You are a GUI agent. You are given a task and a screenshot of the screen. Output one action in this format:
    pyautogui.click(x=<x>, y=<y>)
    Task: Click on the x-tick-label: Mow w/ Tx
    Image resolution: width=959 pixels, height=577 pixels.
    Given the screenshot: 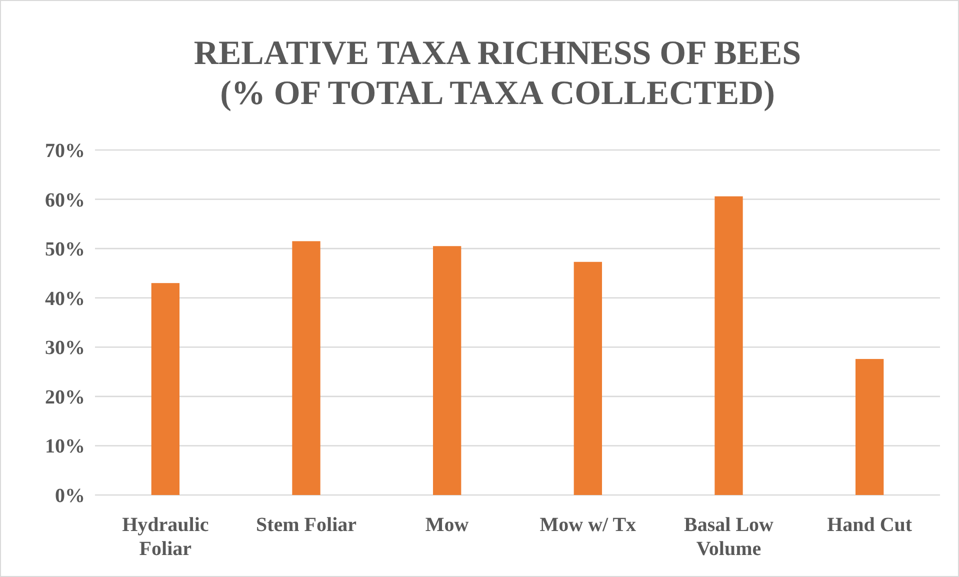 What is the action you would take?
    pyautogui.click(x=588, y=525)
    